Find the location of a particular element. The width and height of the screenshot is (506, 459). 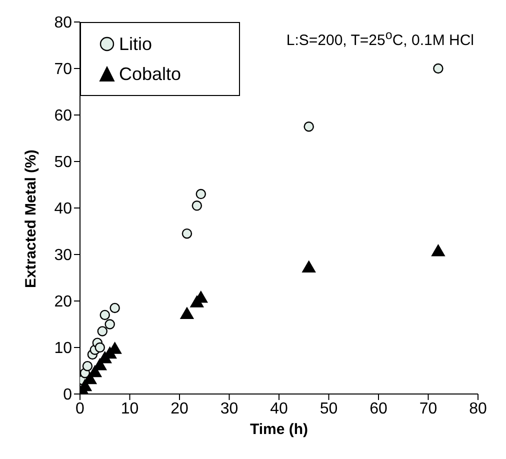

y-tick-label: 80 is located at coordinates (63, 23).